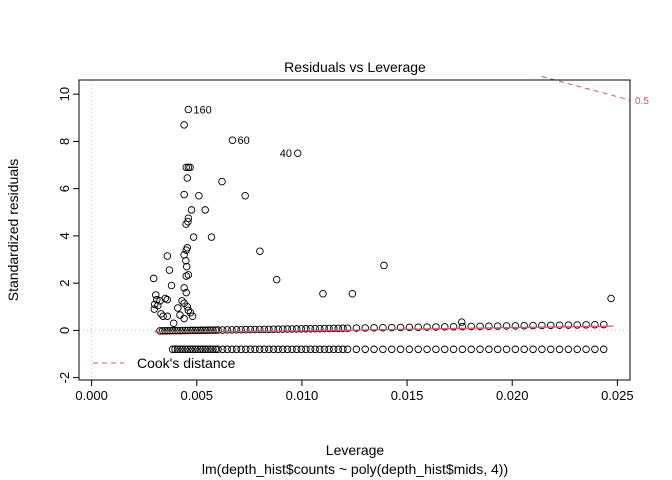  I want to click on y-axis-label: Standardized residuals, so click(13, 230).